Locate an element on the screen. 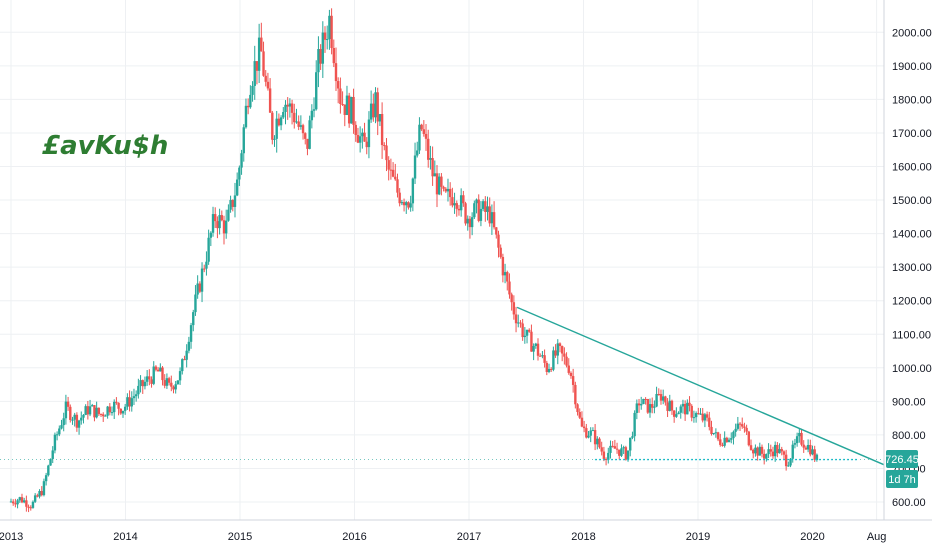 The width and height of the screenshot is (932, 550). y-tick-label: 900.00 is located at coordinates (909, 402).